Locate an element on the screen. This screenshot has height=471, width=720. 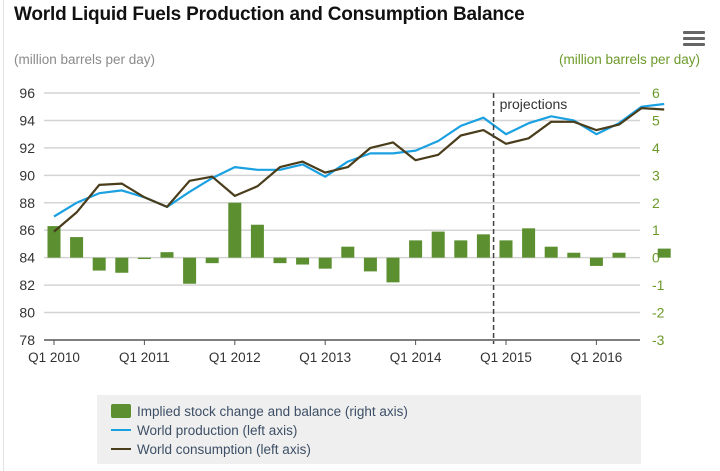
left-y-tick-label: 96 is located at coordinates (27, 93).